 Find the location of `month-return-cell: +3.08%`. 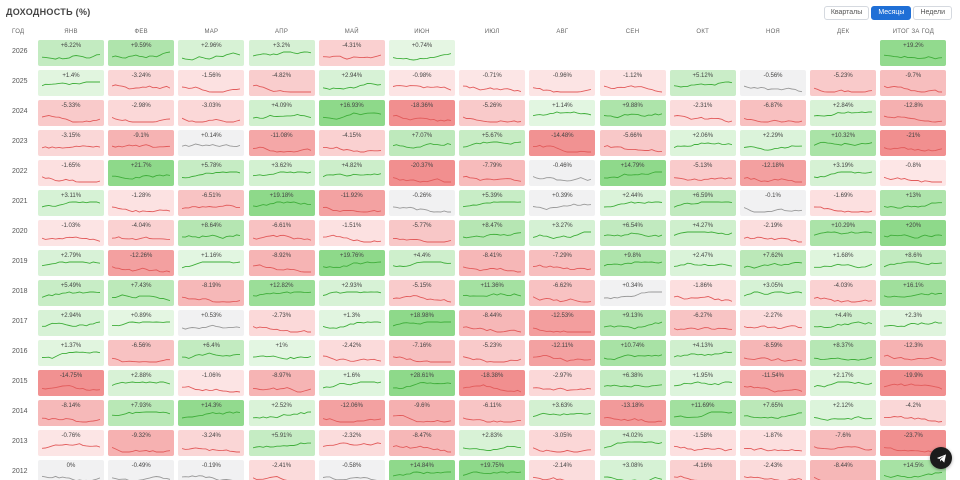

month-return-cell: +3.08% is located at coordinates (632, 470).